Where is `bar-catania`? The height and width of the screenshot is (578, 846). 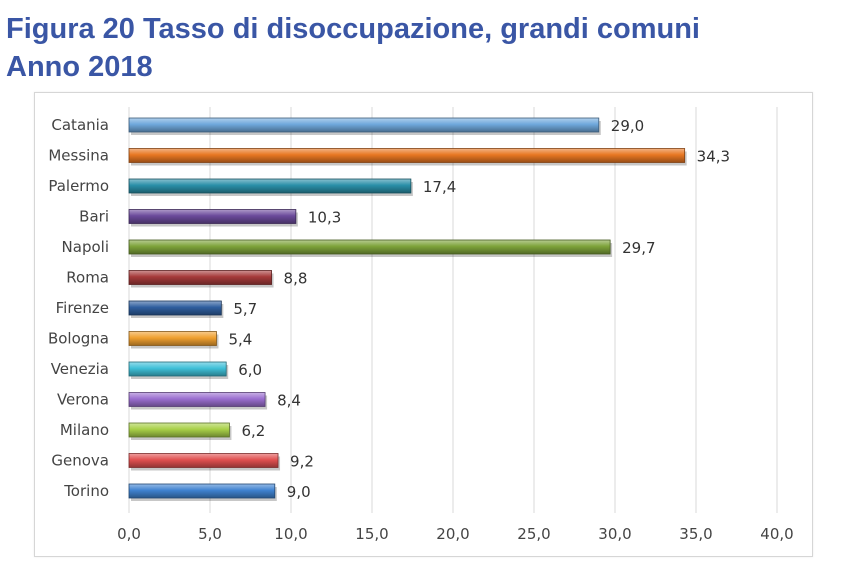
bar-catania is located at coordinates (364, 125).